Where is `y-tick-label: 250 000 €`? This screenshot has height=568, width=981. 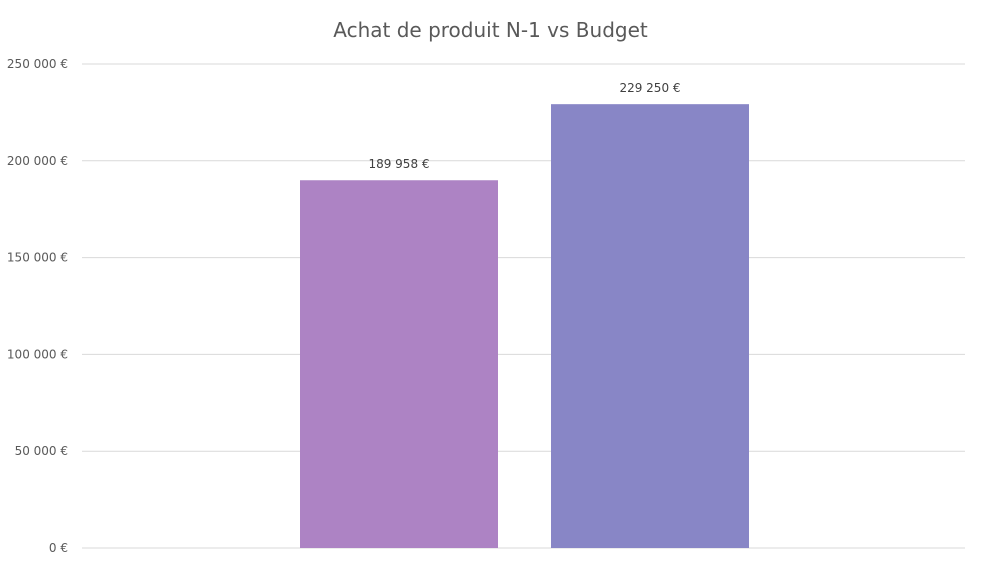 y-tick-label: 250 000 € is located at coordinates (37, 64).